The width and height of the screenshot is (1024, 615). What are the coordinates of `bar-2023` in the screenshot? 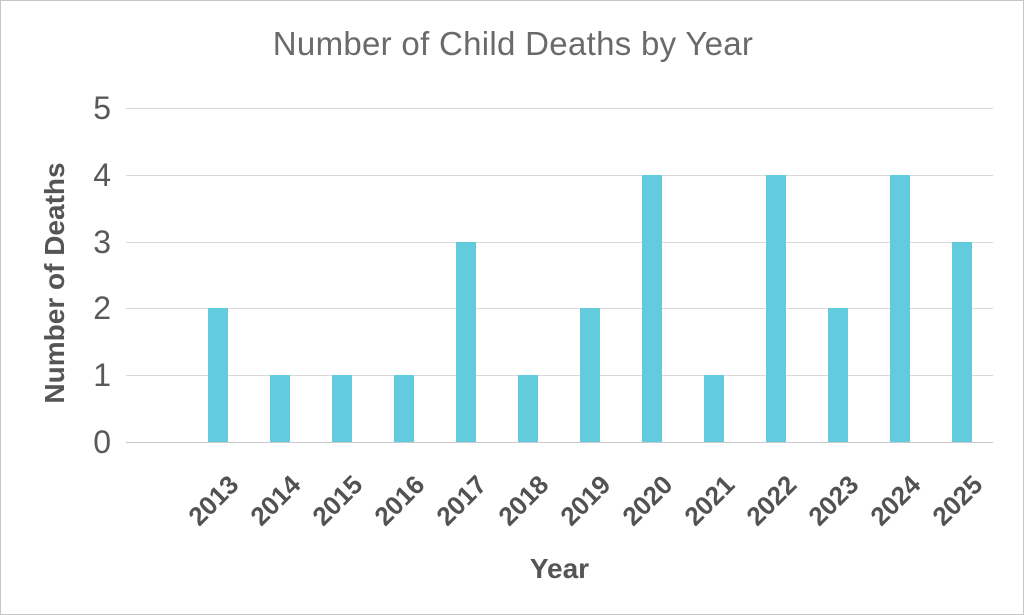 It's located at (838, 375).